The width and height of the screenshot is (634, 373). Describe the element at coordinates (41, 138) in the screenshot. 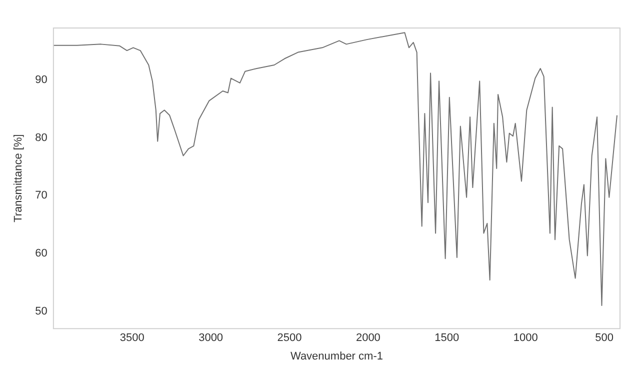

I see `y-tick-label: 80` at that location.